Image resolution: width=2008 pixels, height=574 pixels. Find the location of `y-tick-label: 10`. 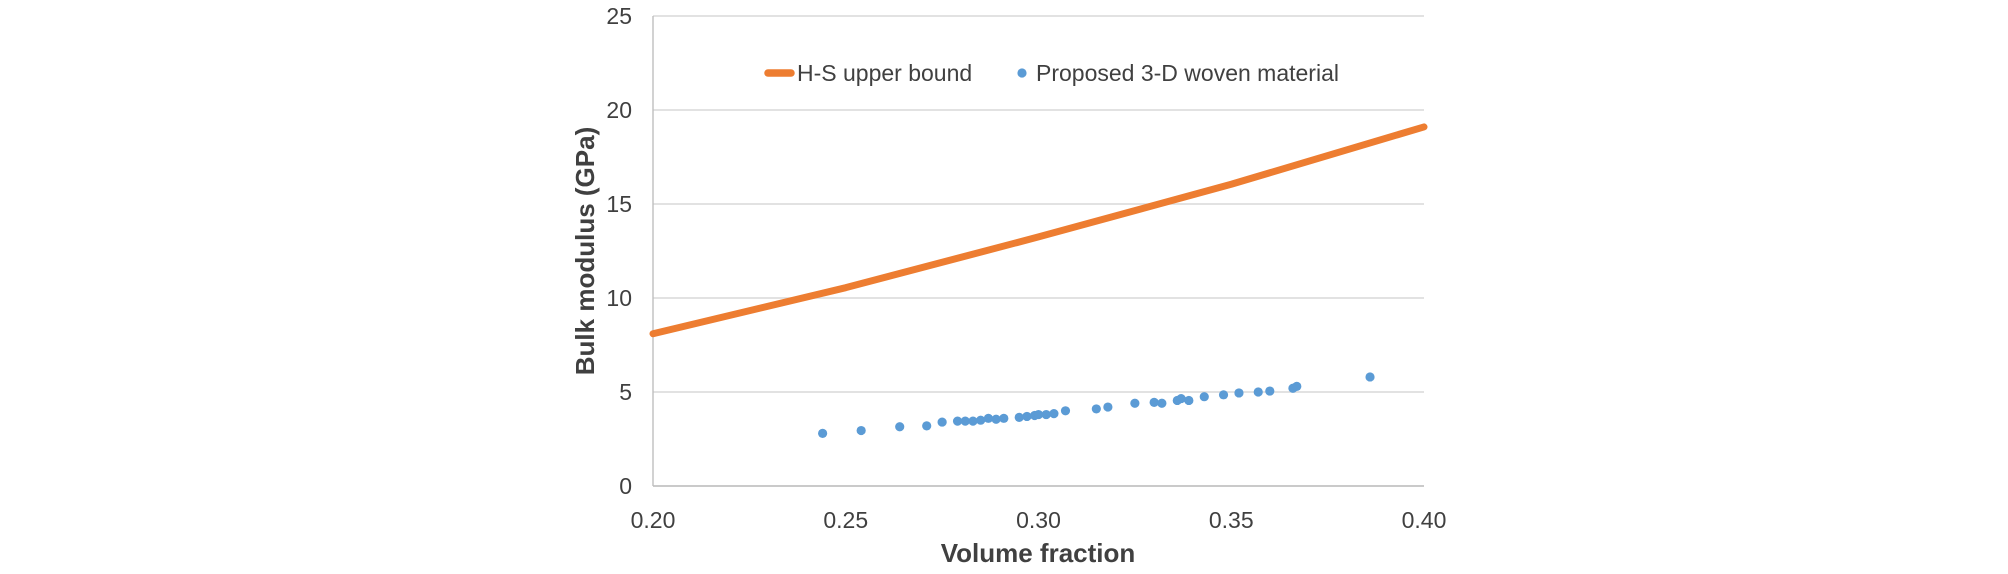

y-tick-label: 10 is located at coordinates (619, 298).